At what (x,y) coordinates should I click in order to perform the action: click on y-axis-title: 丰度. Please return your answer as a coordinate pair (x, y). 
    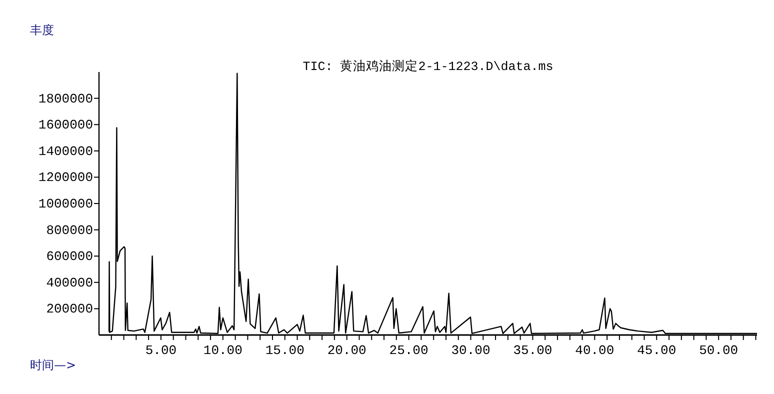
    Looking at the image, I should click on (42, 30).